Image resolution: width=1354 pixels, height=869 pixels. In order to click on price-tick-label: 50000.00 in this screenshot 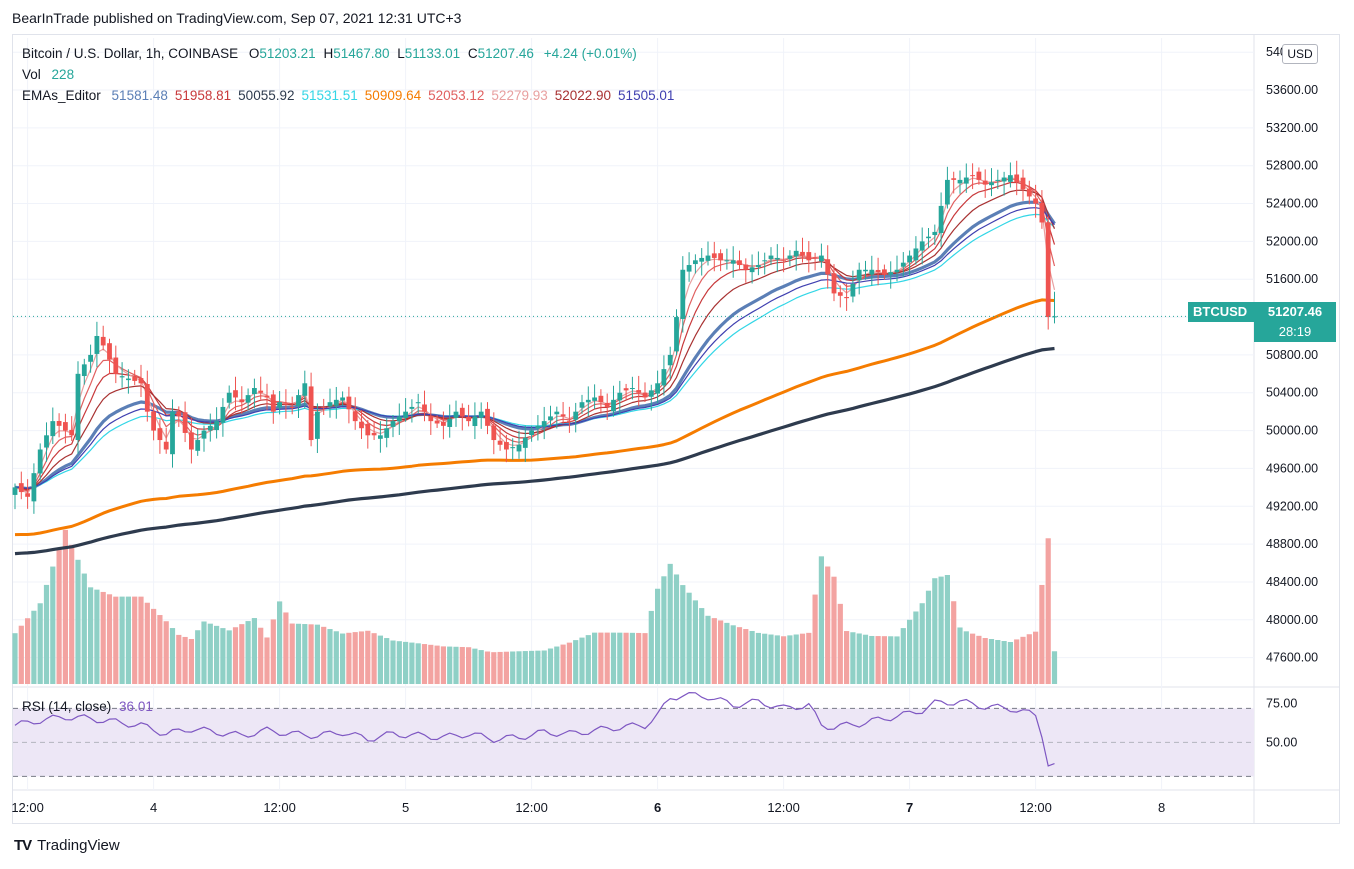, I will do `click(1292, 431)`.